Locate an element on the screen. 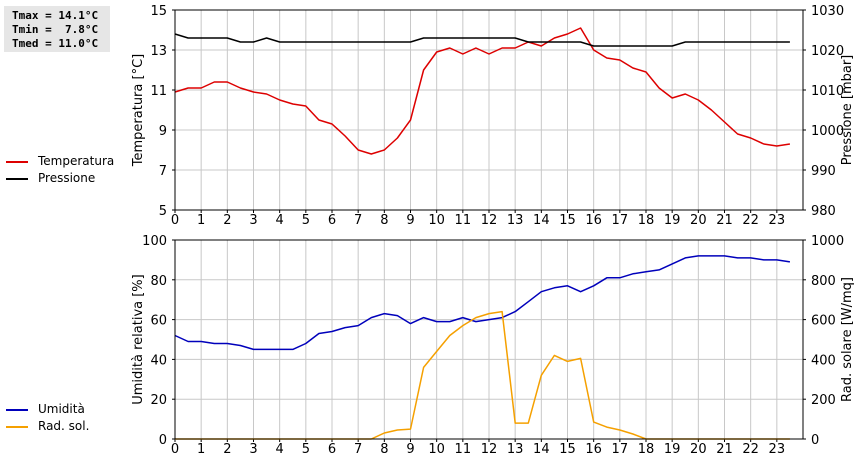 The height and width of the screenshot is (460, 860). y2-axis-title: Pressione [mbar] is located at coordinates (847, 110).